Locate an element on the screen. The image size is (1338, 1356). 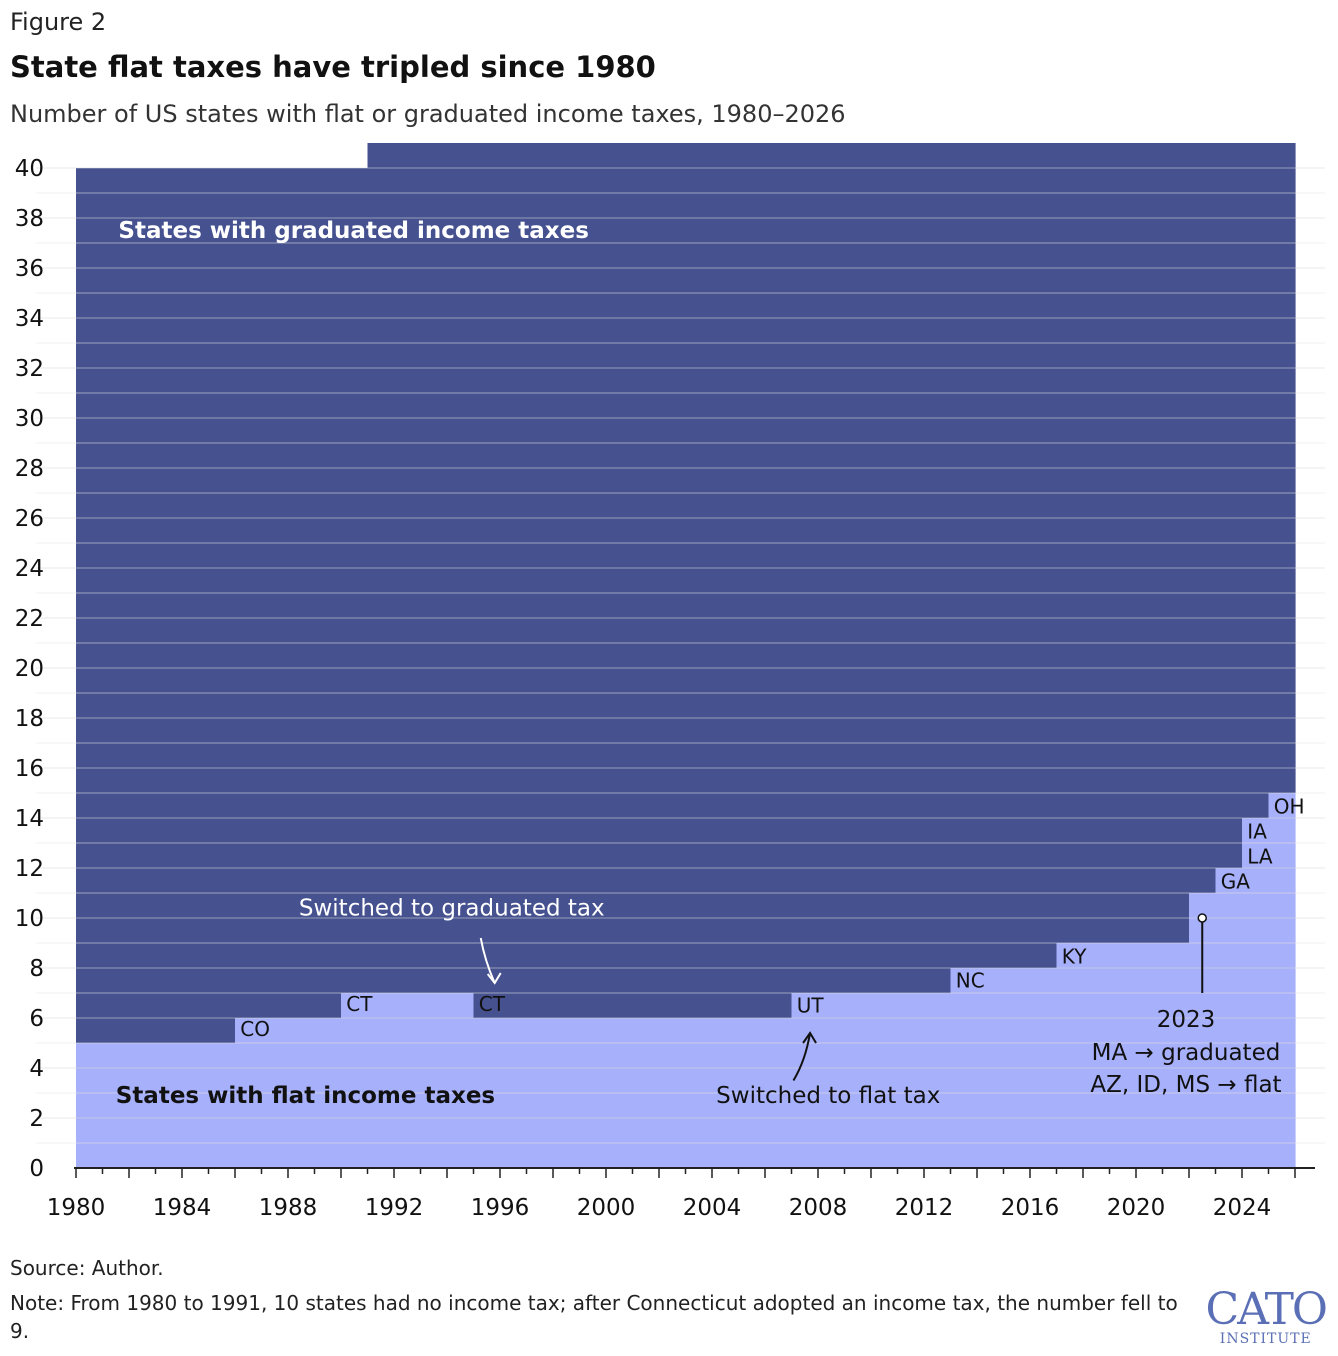
y-tick-label: 0 is located at coordinates (36, 1169).